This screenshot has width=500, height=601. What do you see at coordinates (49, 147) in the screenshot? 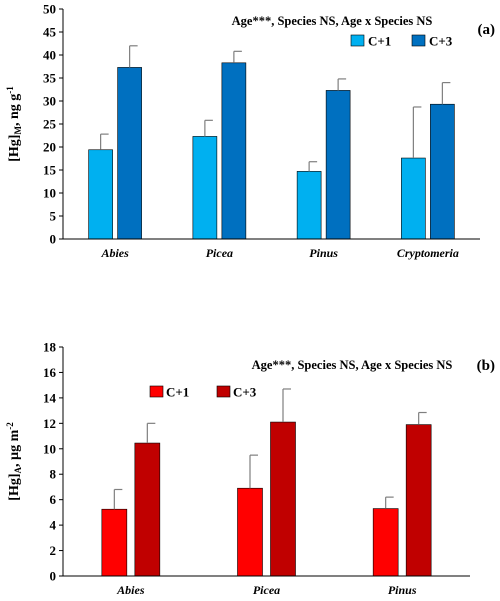
I see `y-tick-label: 20` at bounding box center [49, 147].